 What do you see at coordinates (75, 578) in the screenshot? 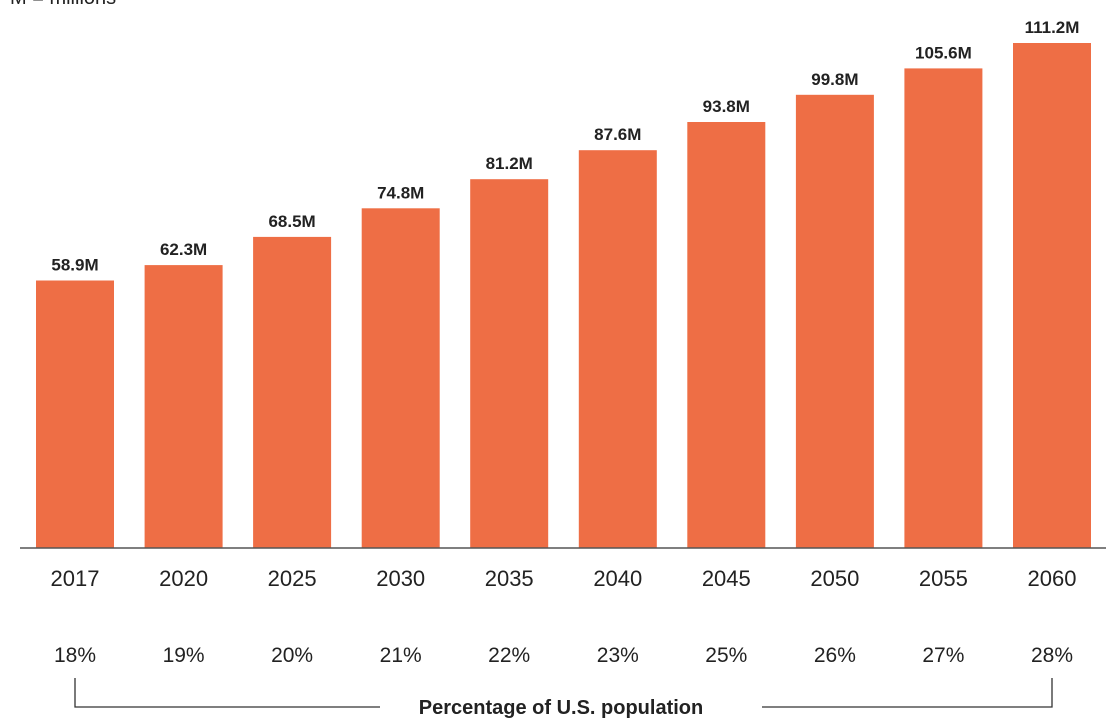
I see `x-tick-label-2017: 2017` at bounding box center [75, 578].